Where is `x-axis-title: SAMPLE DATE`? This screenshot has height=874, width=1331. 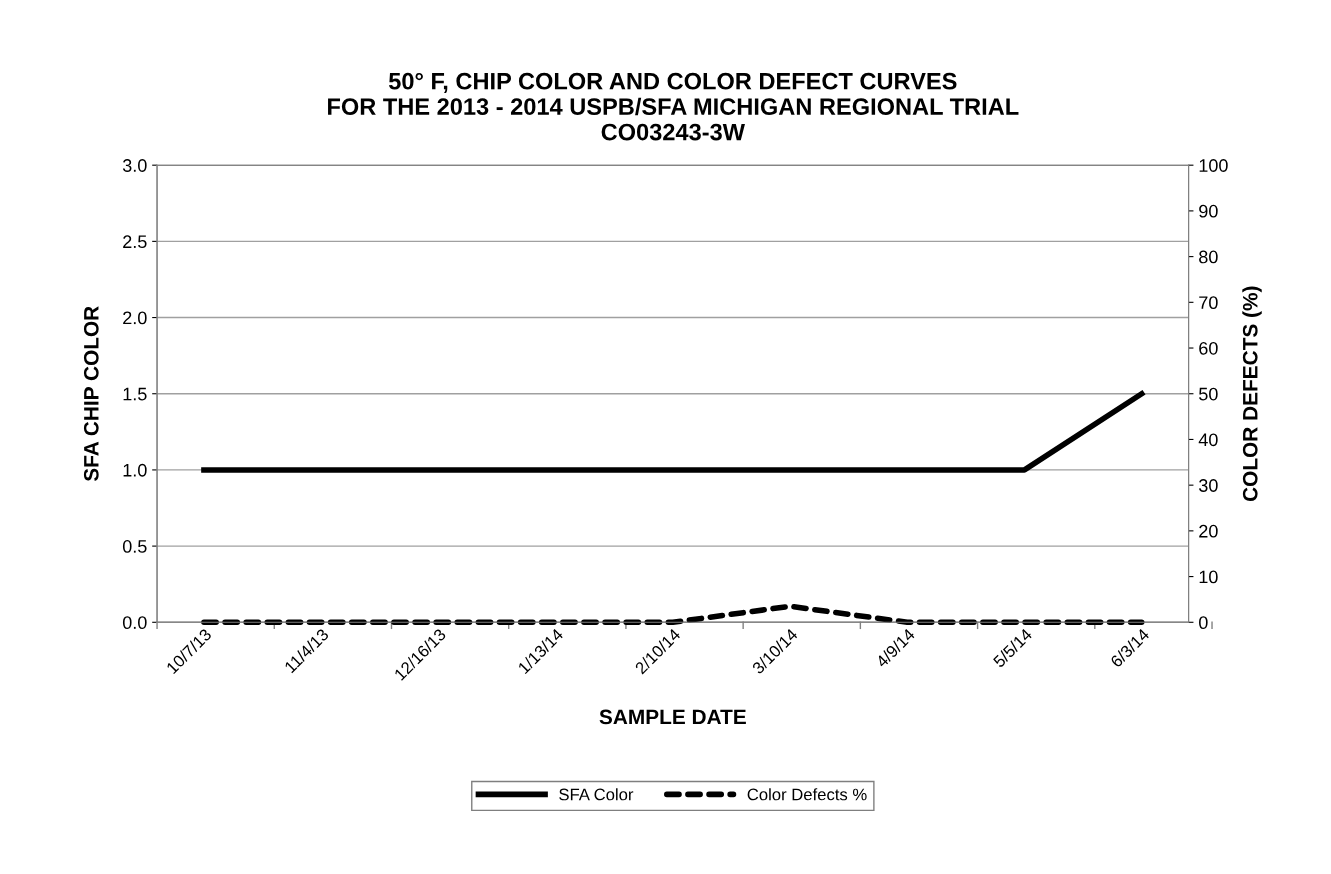
x-axis-title: SAMPLE DATE is located at coordinates (672, 717).